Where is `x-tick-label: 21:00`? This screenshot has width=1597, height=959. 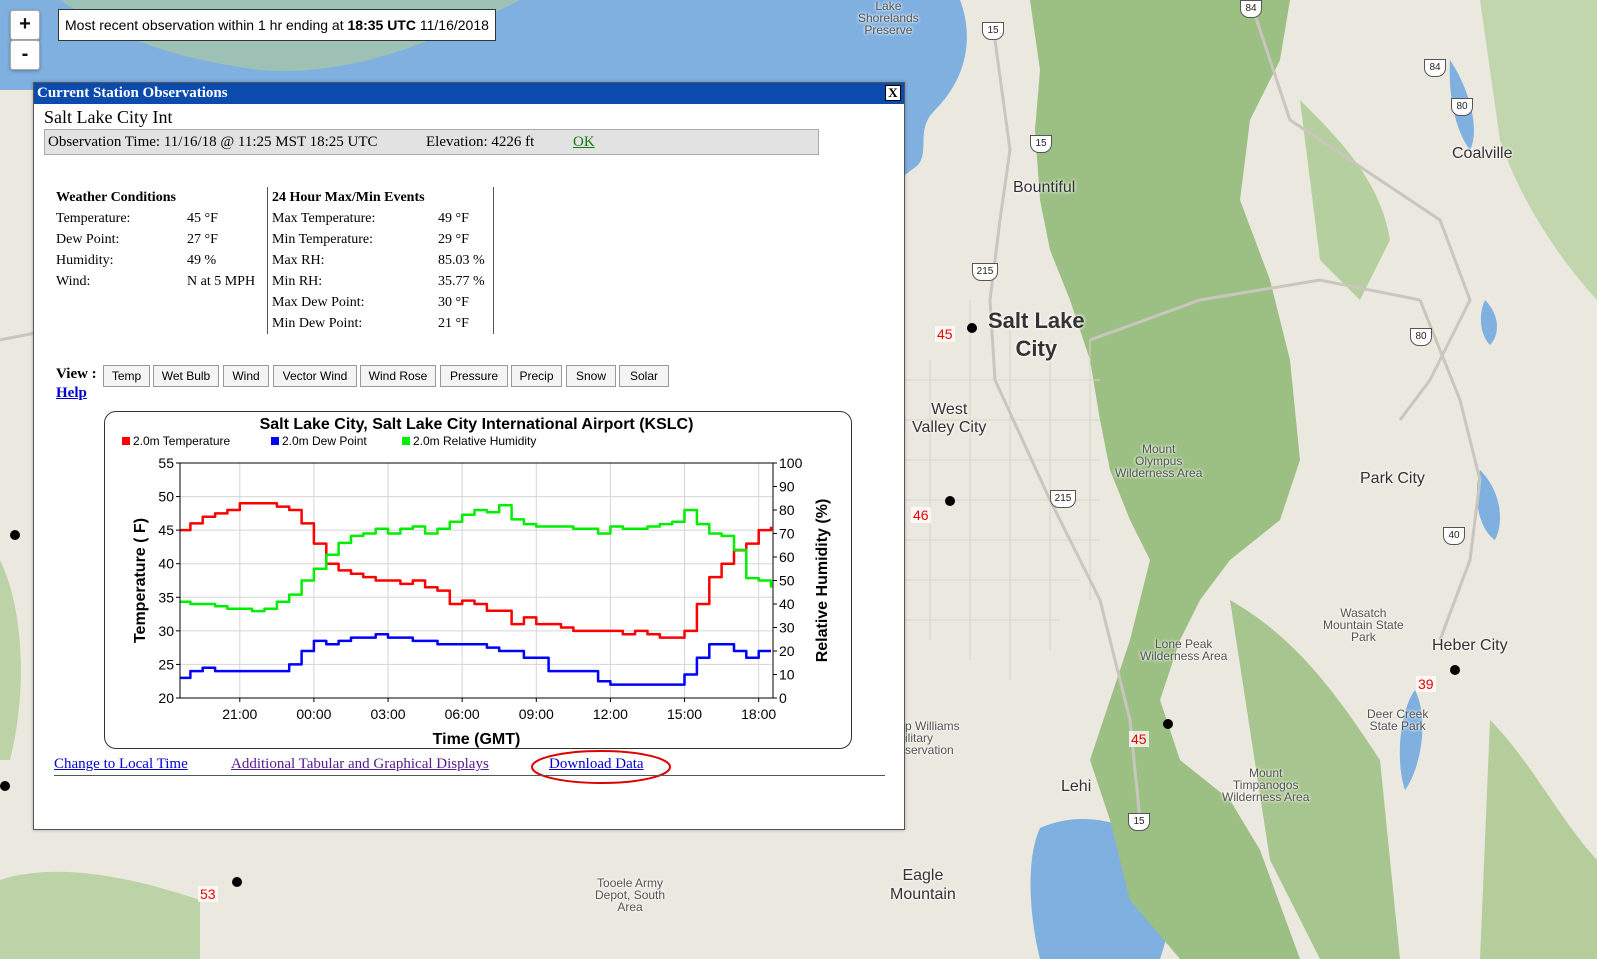
x-tick-label: 21:00 is located at coordinates (239, 714).